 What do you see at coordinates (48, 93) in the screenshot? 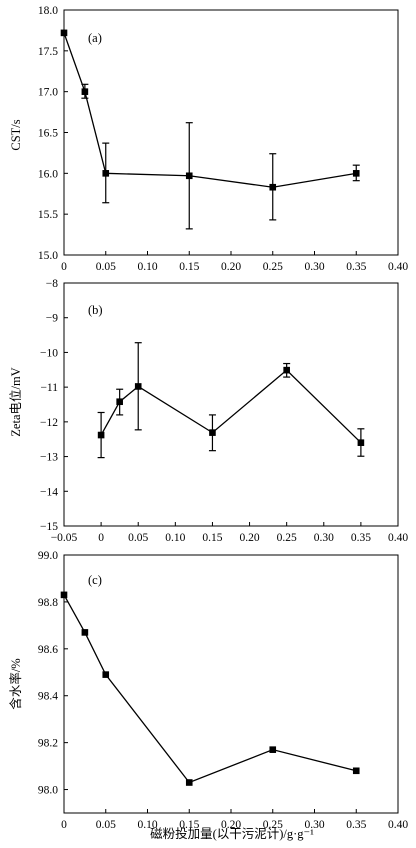
I see `chart-a-y-tick-label: 17.0` at bounding box center [48, 93].